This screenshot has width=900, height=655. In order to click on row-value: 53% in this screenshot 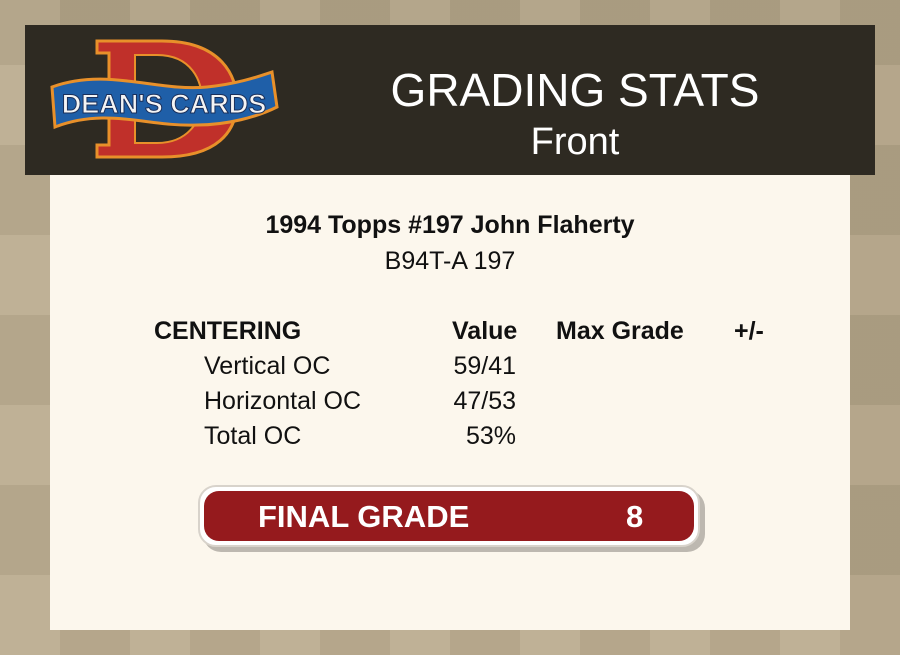, I will do `click(490, 436)`.